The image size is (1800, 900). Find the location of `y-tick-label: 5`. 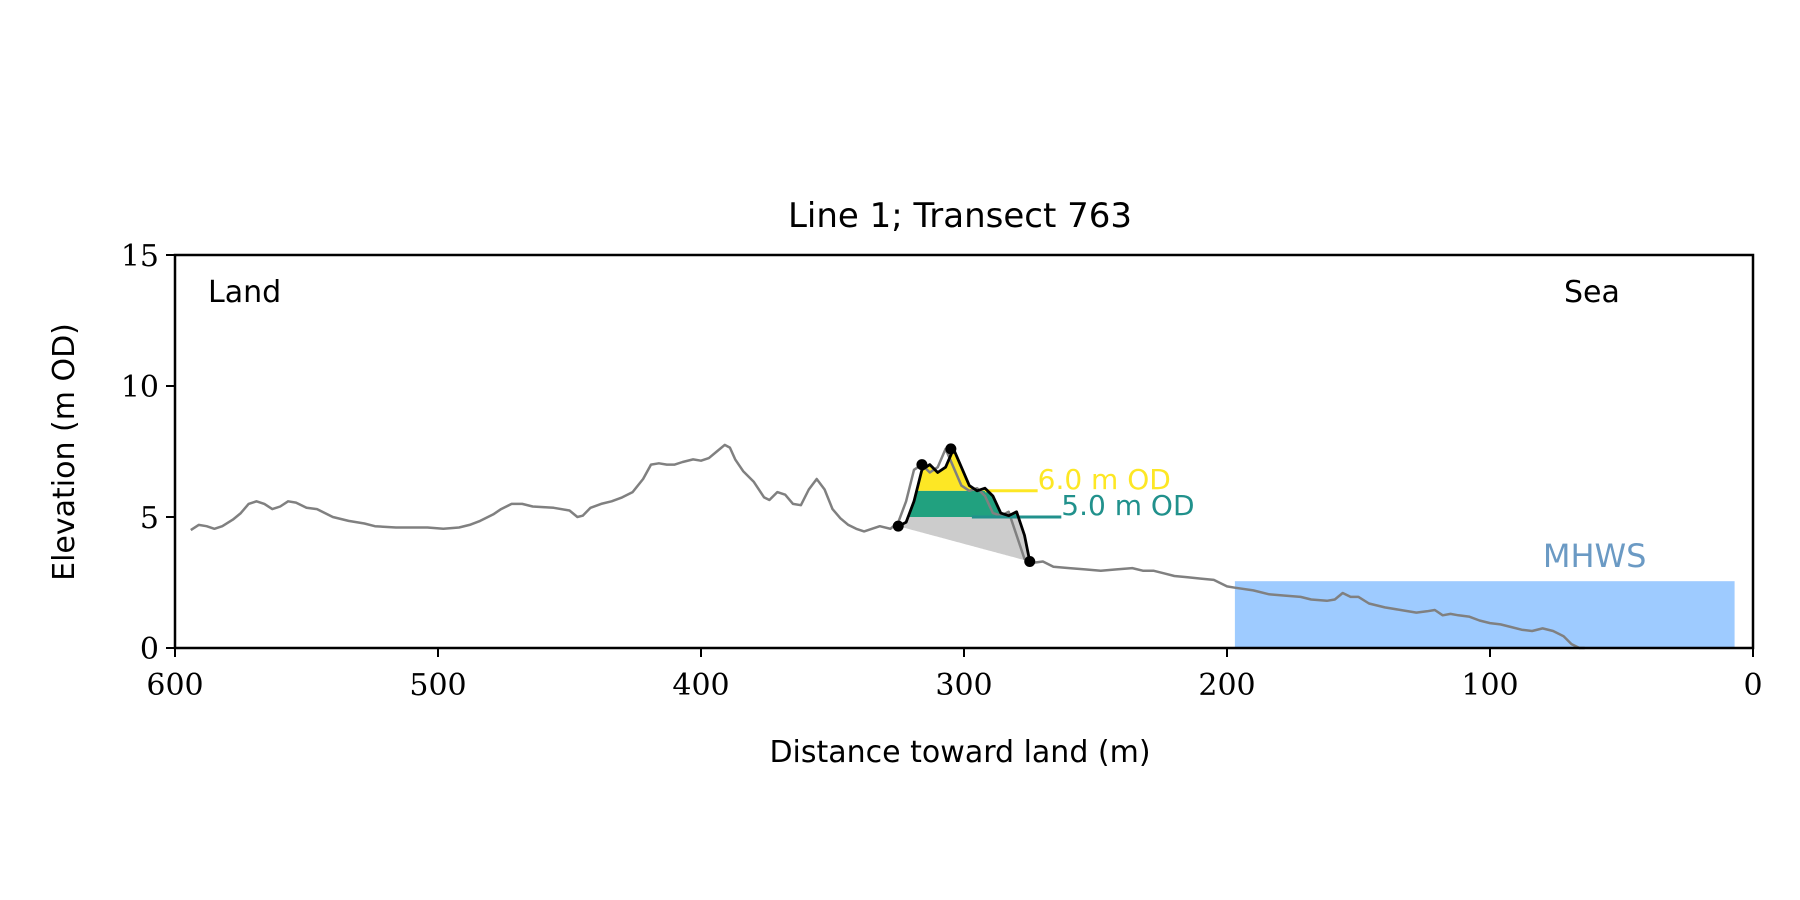

y-tick-label: 5 is located at coordinates (149, 518).